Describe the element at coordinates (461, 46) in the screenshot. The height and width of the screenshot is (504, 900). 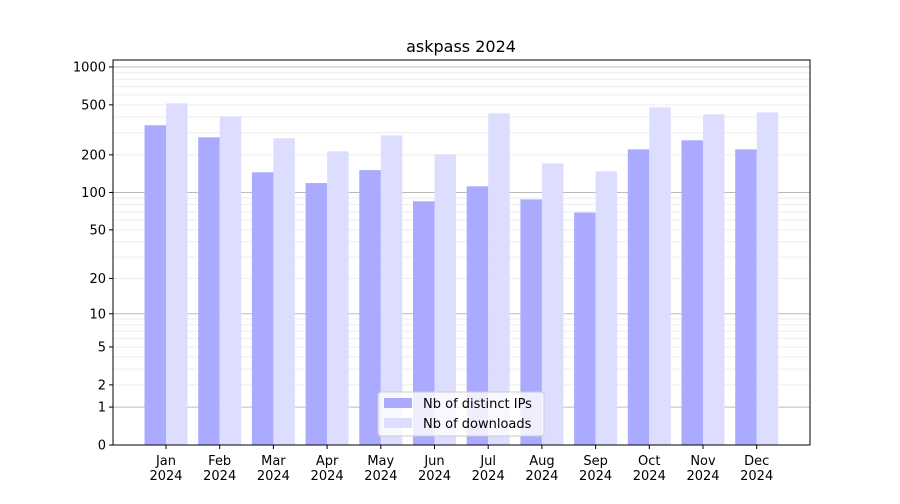
I see `chart-title: askpass 2024` at that location.